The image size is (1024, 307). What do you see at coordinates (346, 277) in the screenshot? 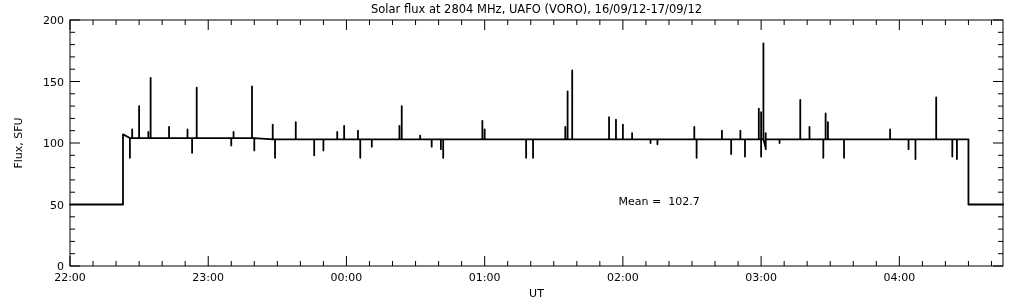
I see `x-tick-label: 00:00` at bounding box center [346, 277].